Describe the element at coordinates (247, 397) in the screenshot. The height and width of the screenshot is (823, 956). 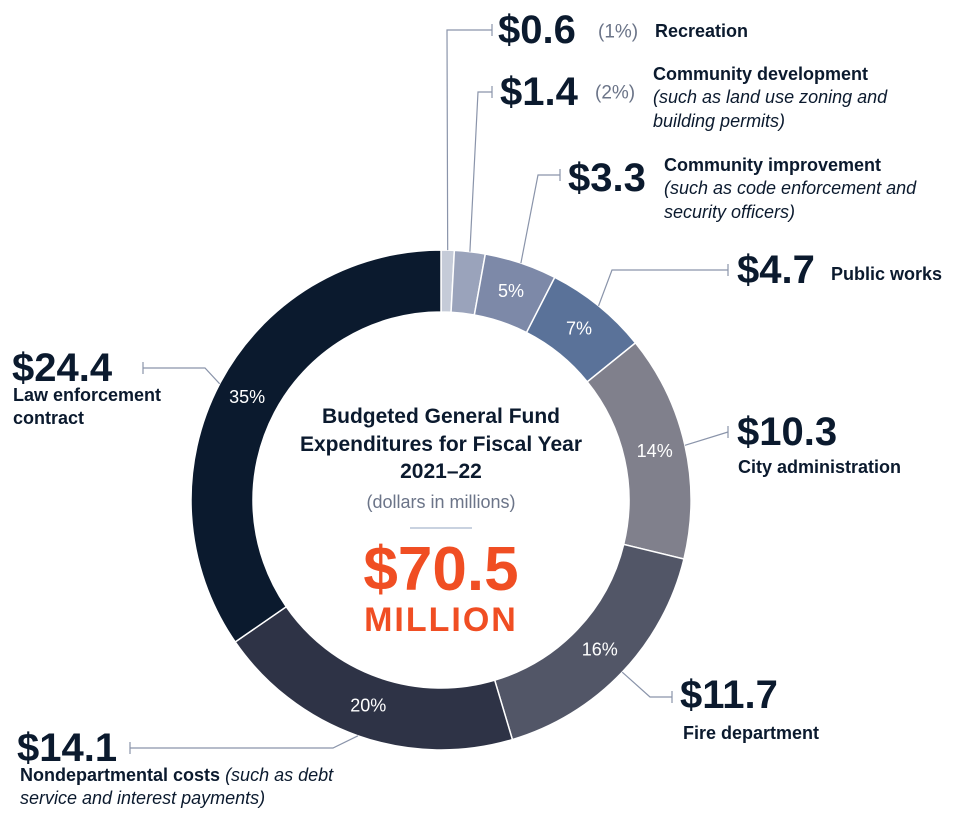
I see `percent-label: 35%` at that location.